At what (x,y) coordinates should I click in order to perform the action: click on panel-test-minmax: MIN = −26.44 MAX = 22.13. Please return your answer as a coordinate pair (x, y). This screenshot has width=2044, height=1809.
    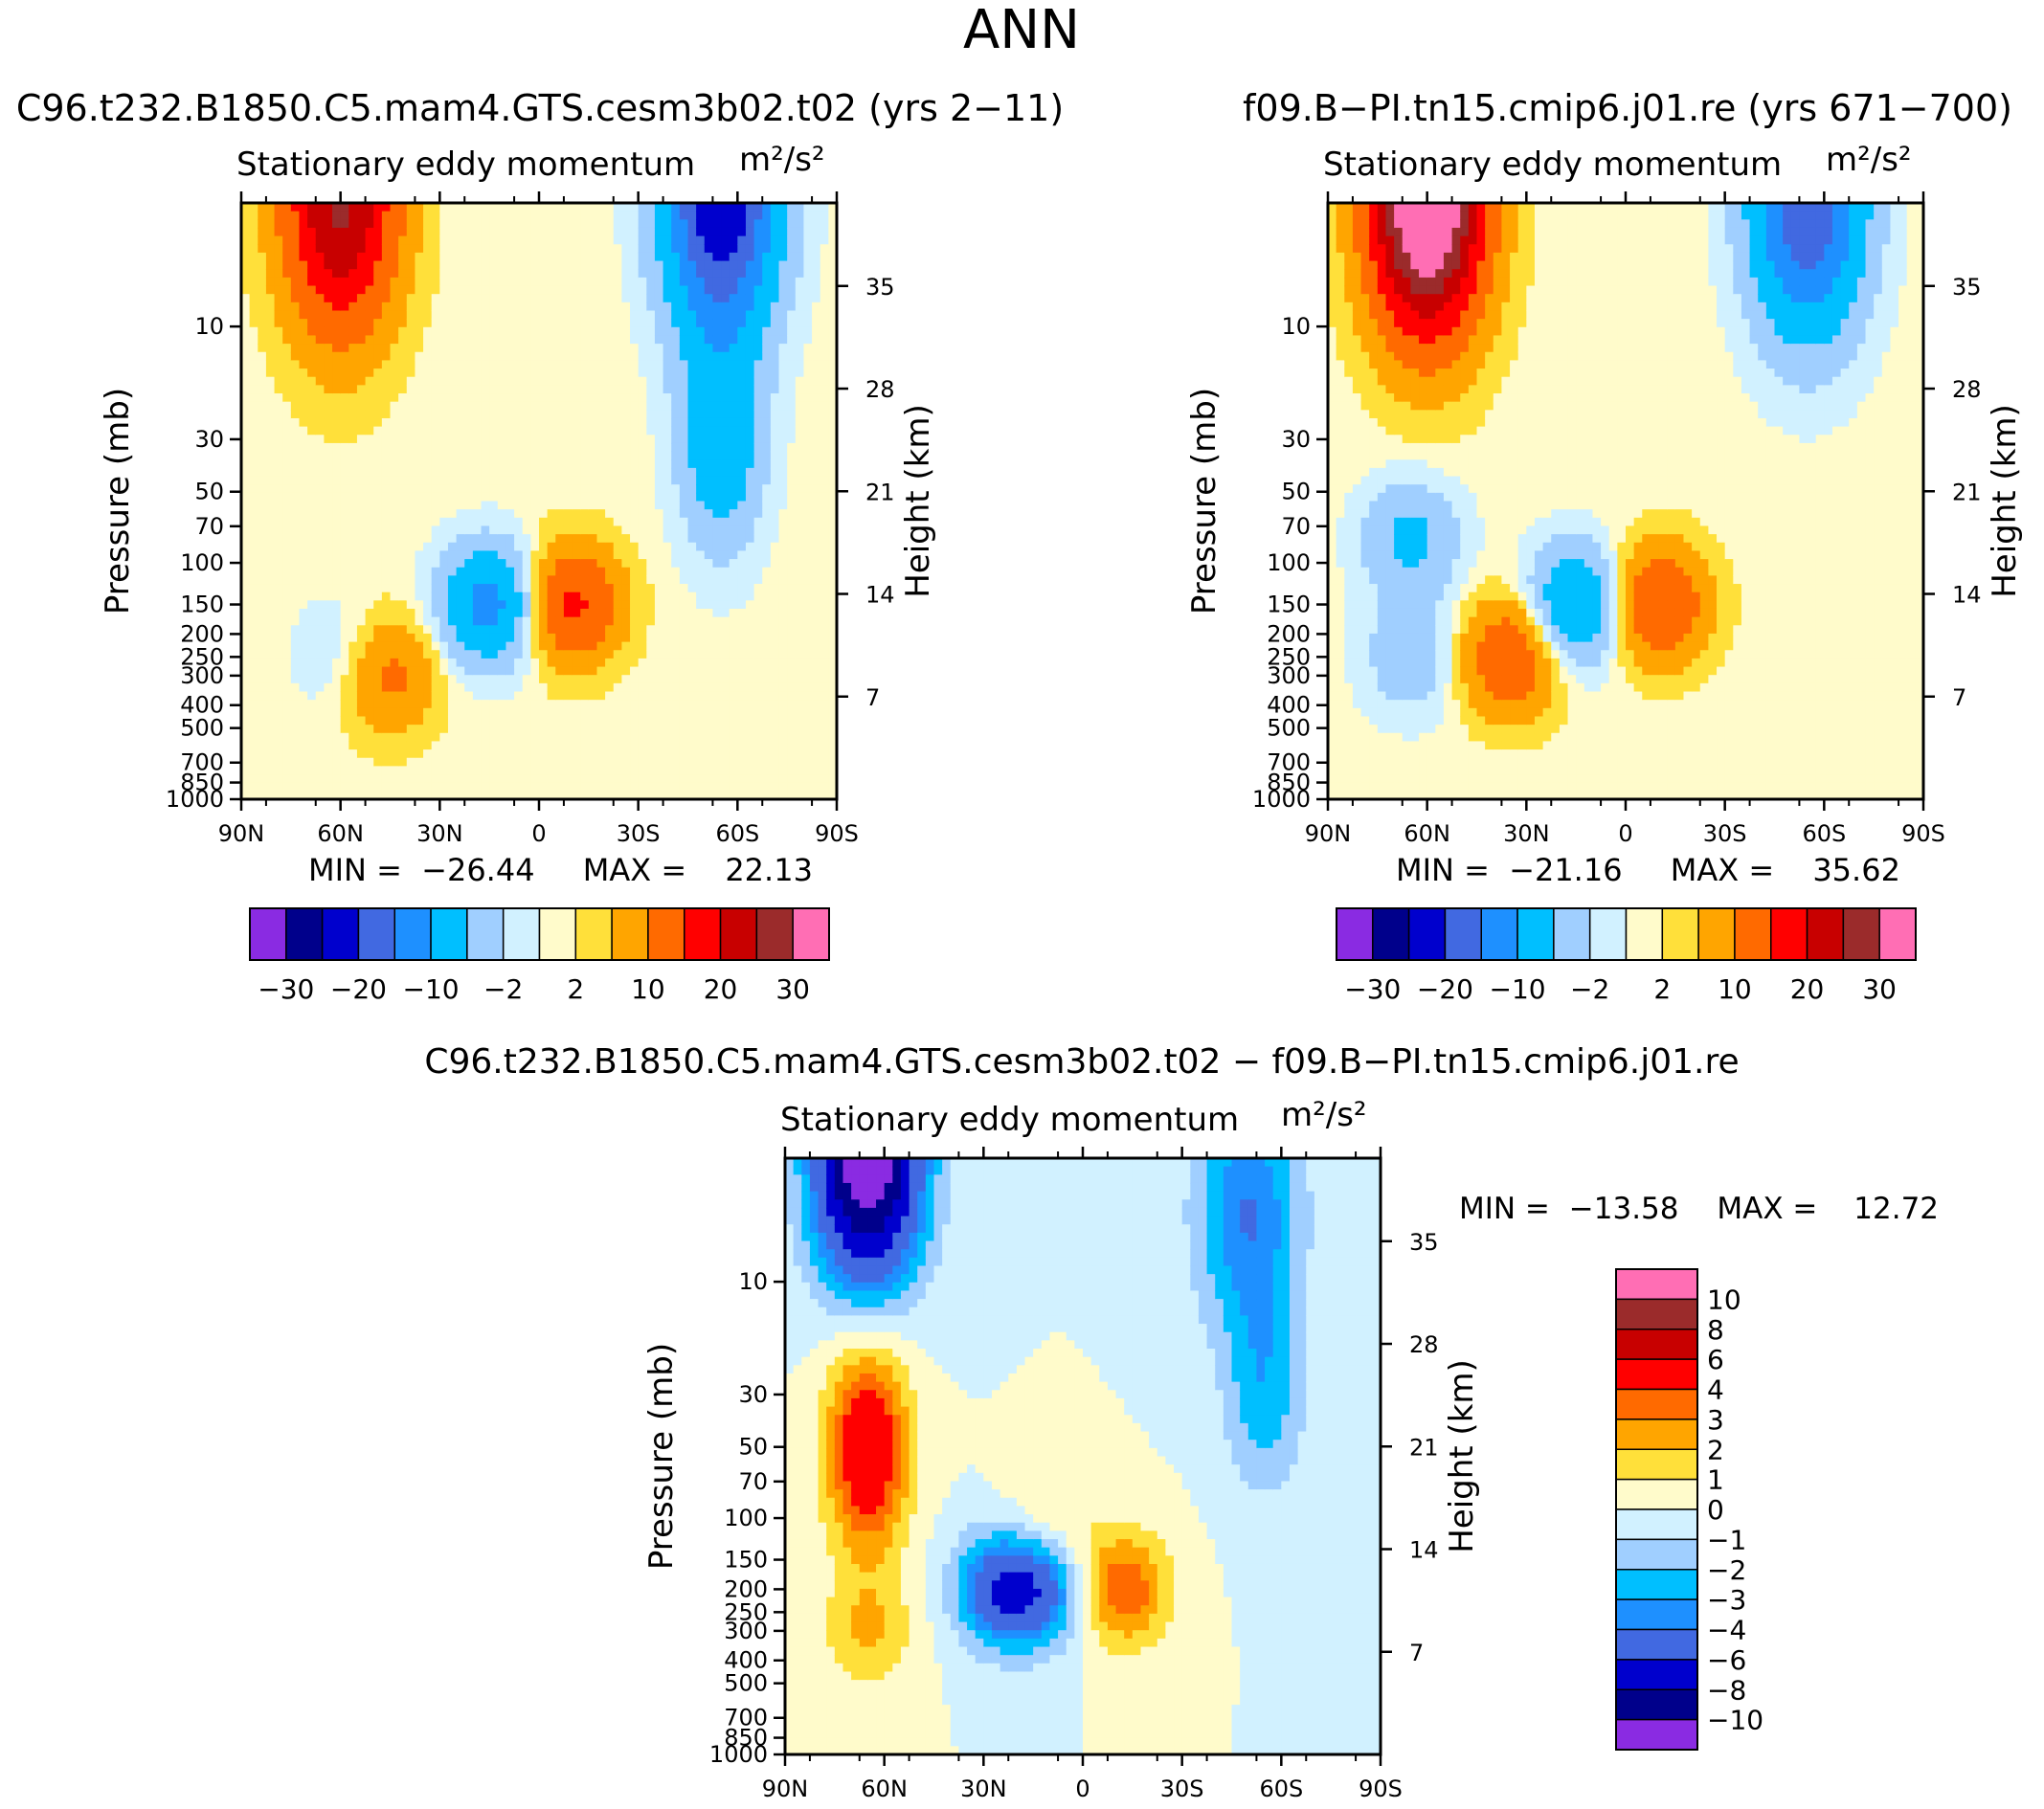
    Looking at the image, I should click on (560, 870).